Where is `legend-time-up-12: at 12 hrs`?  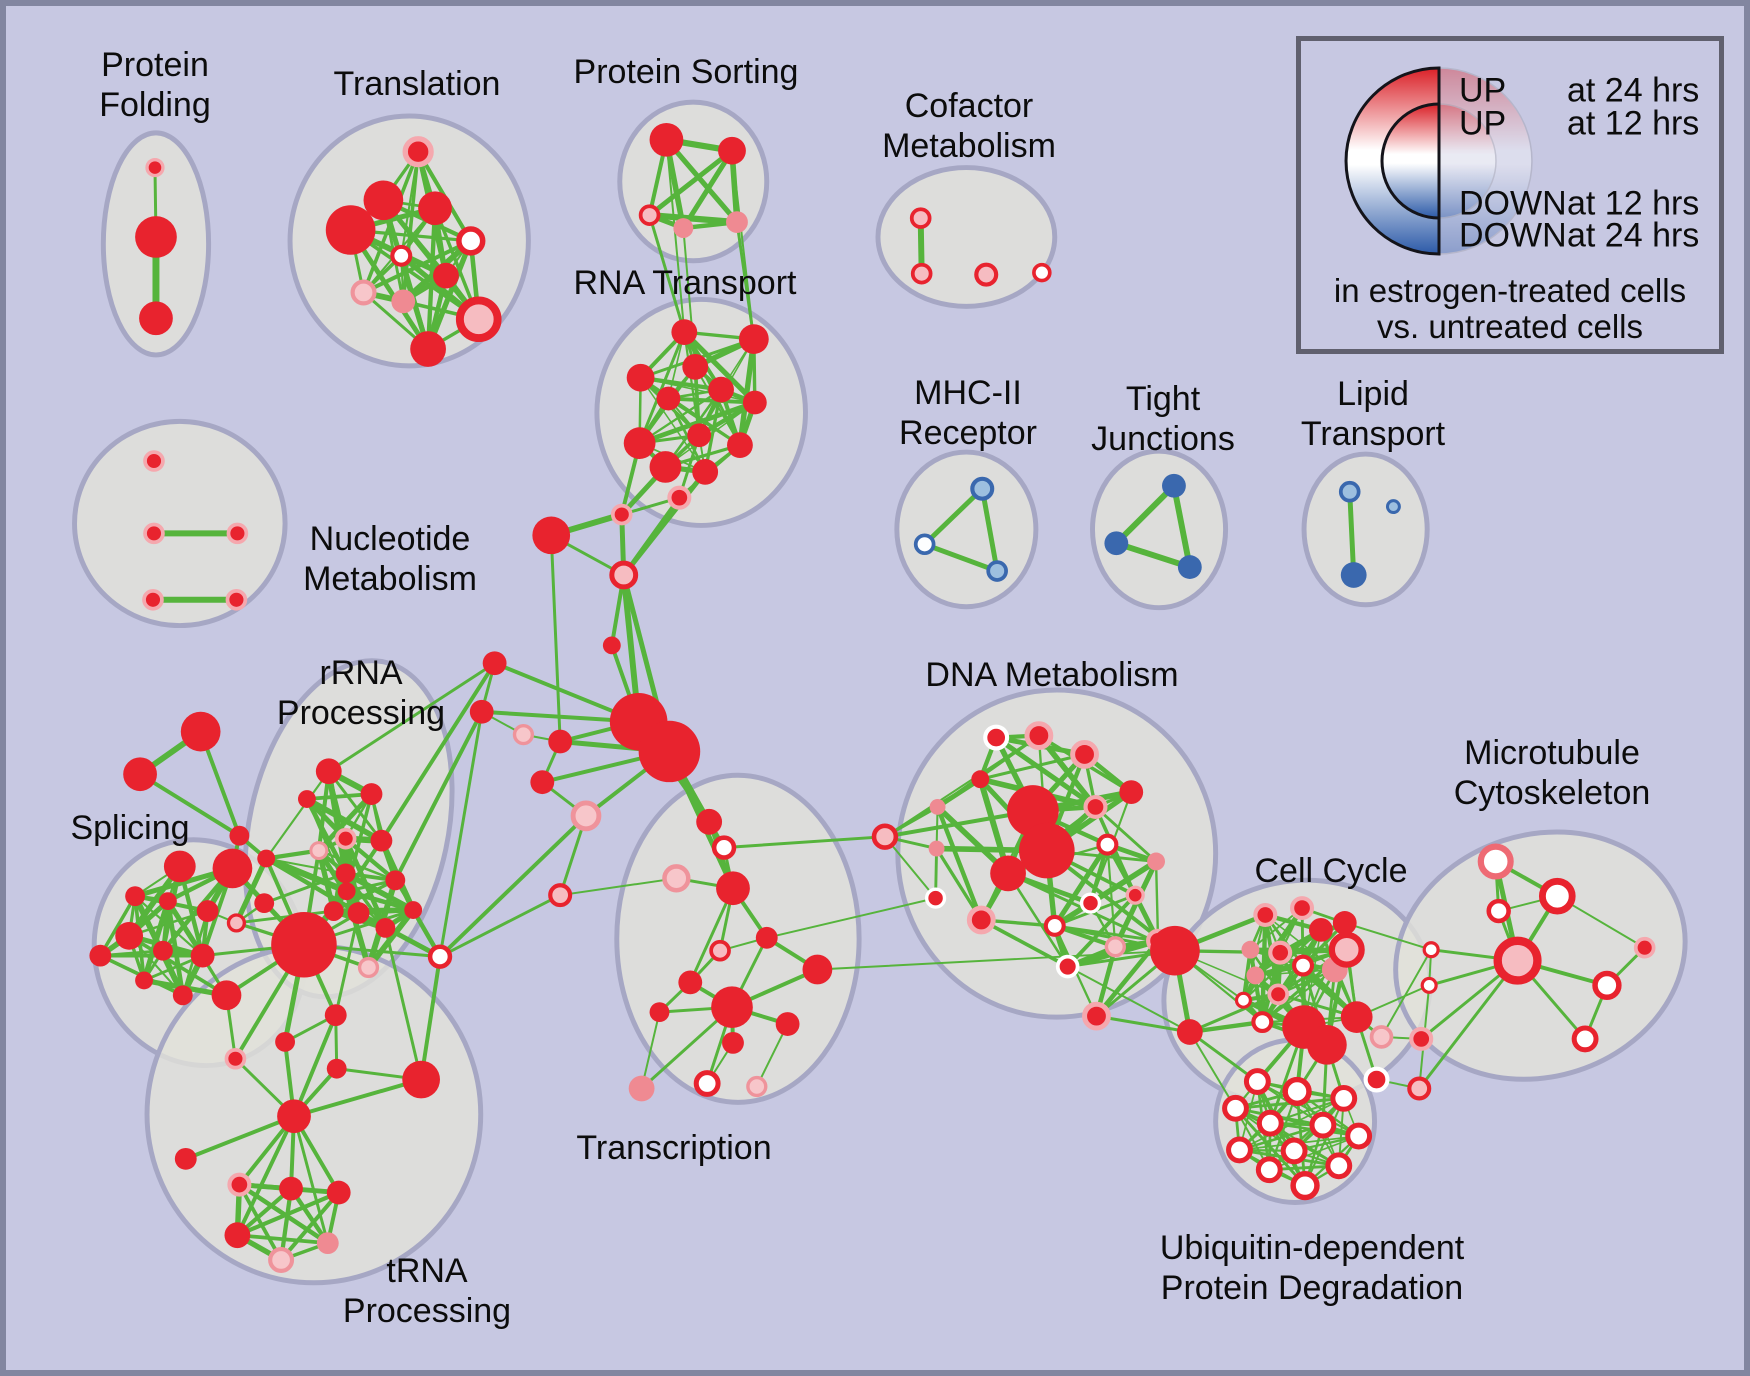 legend-time-up-12: at 12 hrs is located at coordinates (1633, 123).